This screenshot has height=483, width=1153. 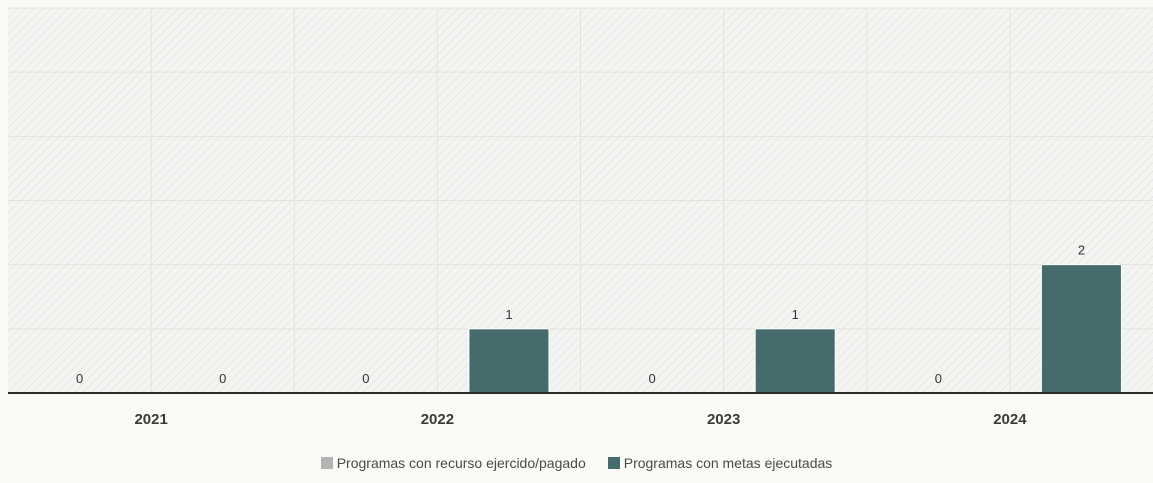 What do you see at coordinates (150, 419) in the screenshot?
I see `x-tick-label-2021: 2021` at bounding box center [150, 419].